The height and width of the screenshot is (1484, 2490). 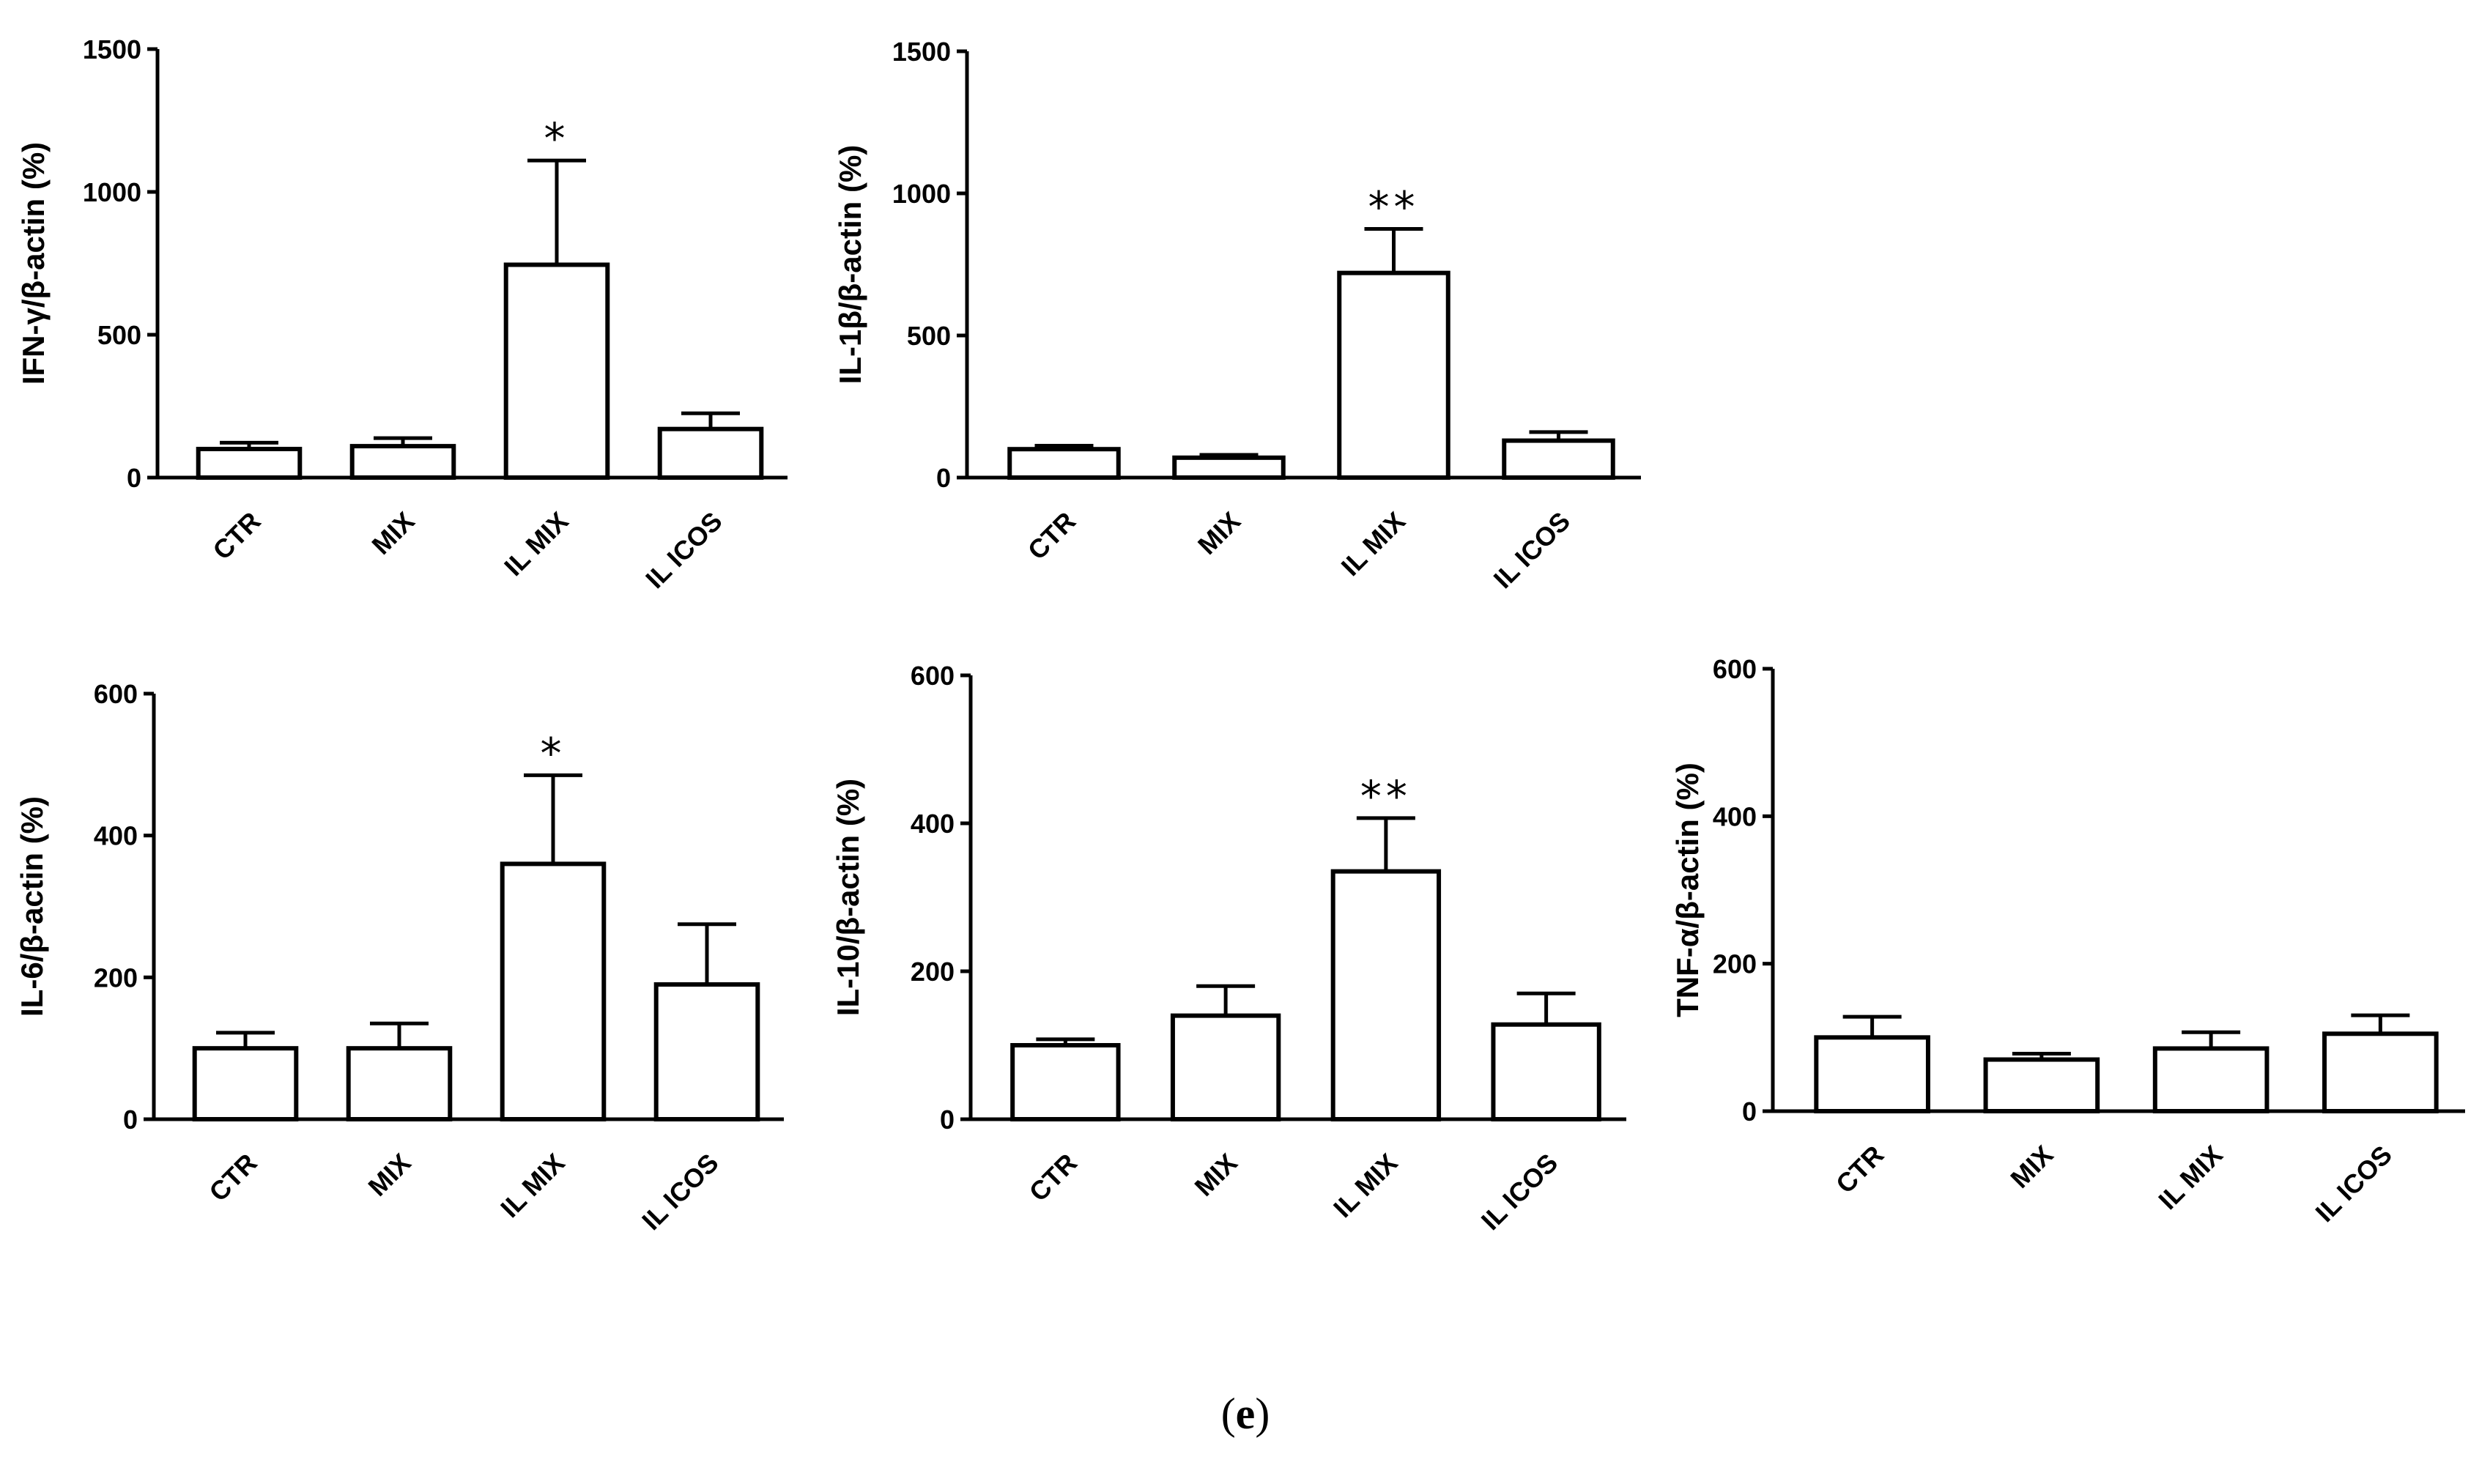 I want to click on y-axis-title: IL-6/β-actin (%), so click(x=32, y=906).